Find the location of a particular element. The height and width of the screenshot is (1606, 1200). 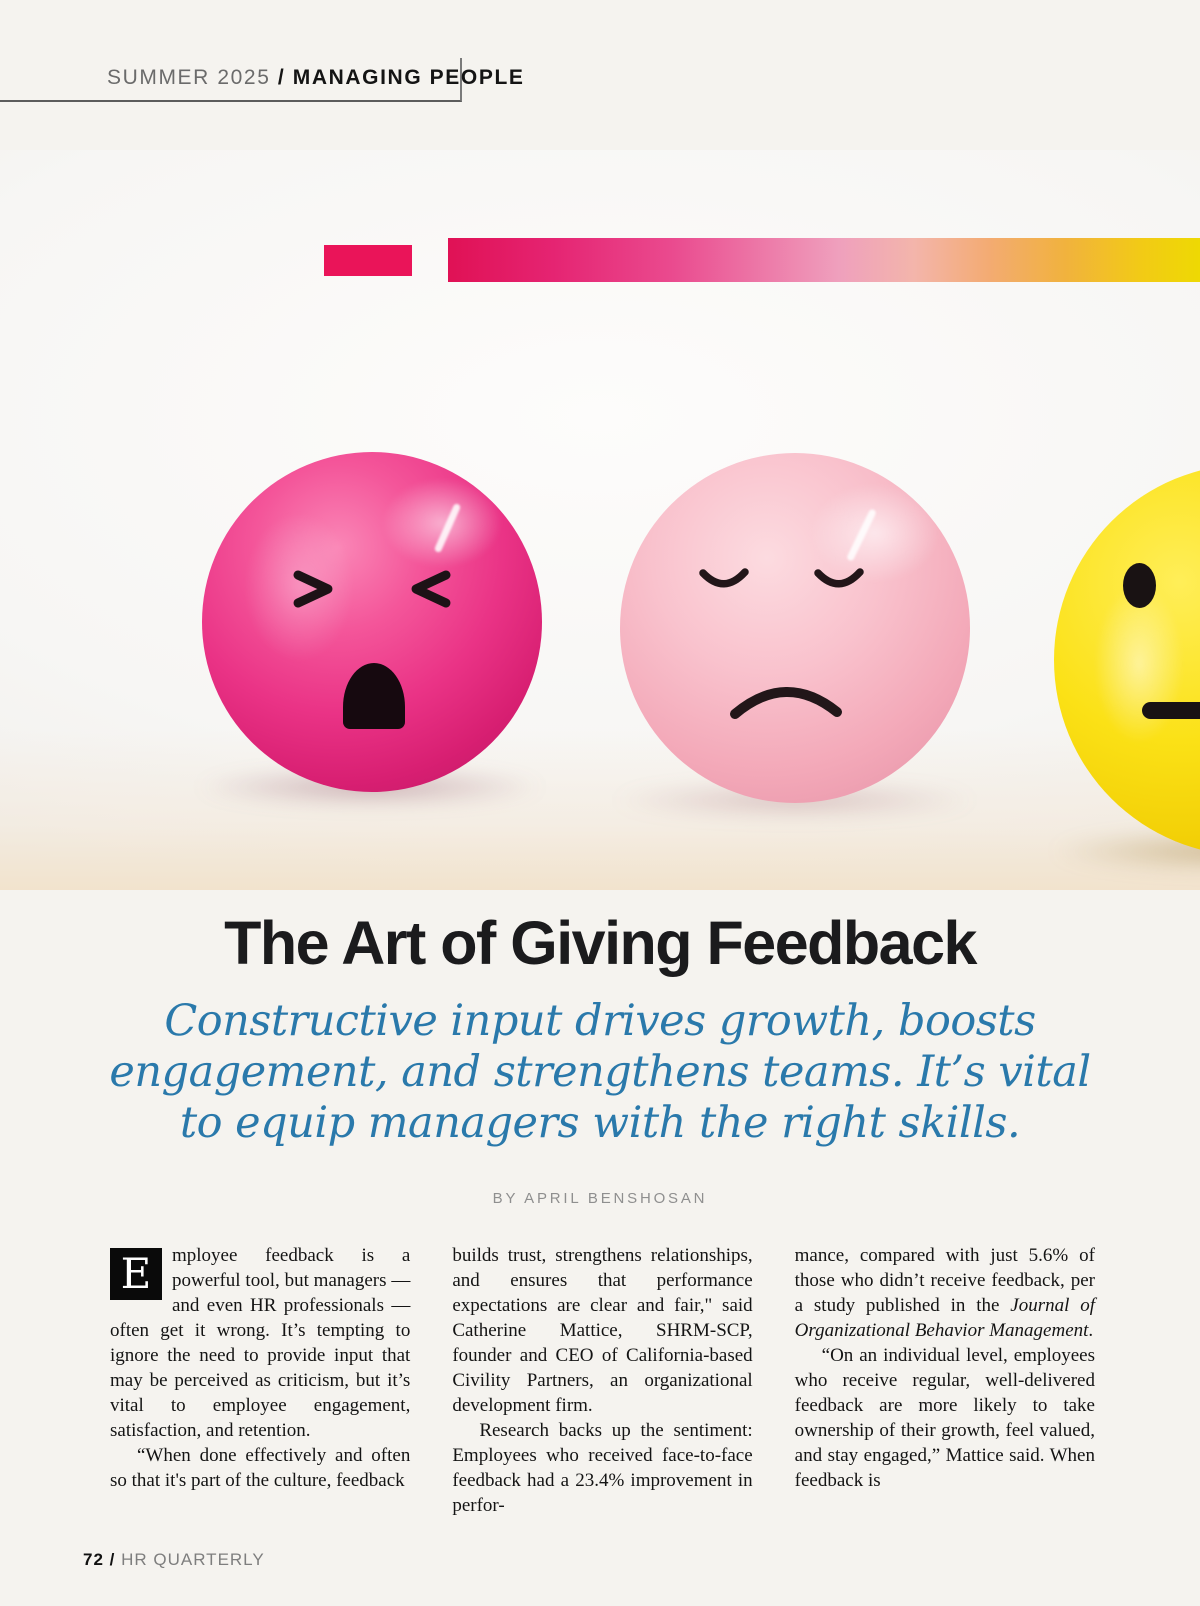

paragraph-text: . is located at coordinates (1091, 1330).